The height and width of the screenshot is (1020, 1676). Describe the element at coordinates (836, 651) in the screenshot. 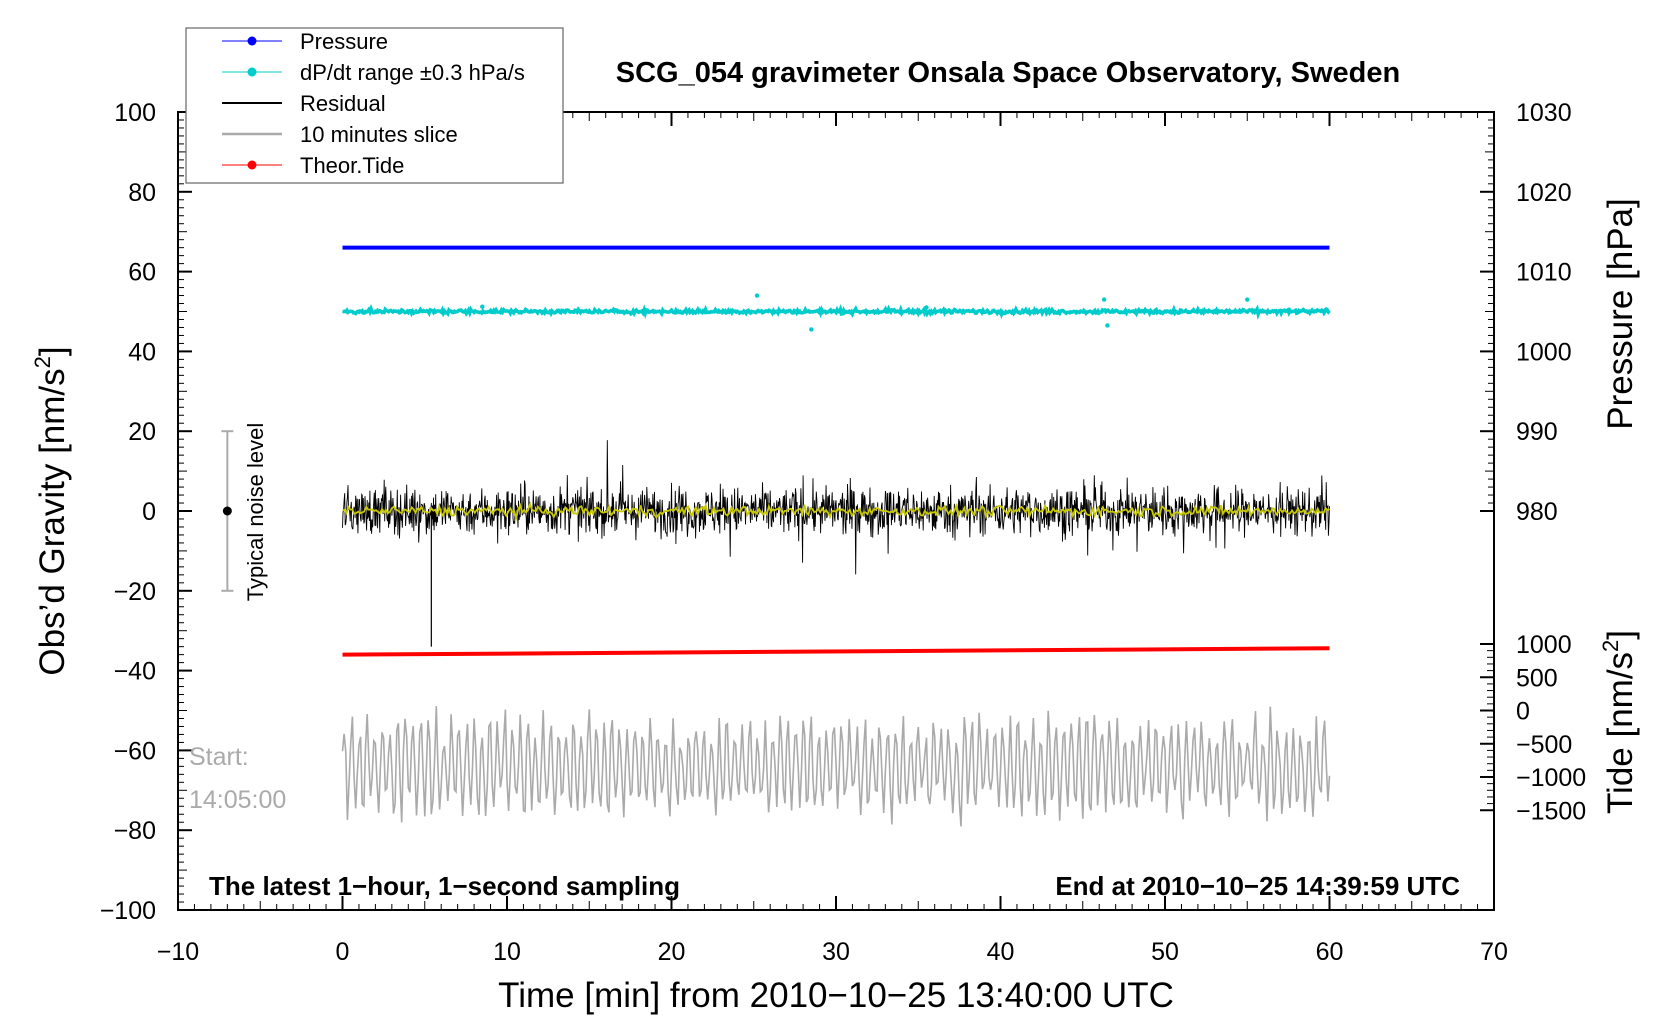

I see `series-theor-tide` at that location.